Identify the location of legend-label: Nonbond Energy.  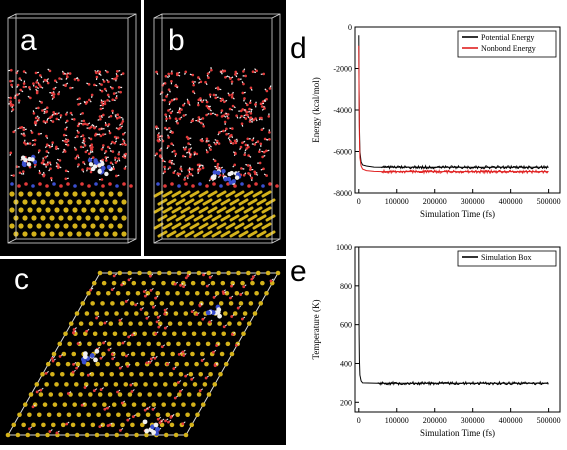
(508, 48).